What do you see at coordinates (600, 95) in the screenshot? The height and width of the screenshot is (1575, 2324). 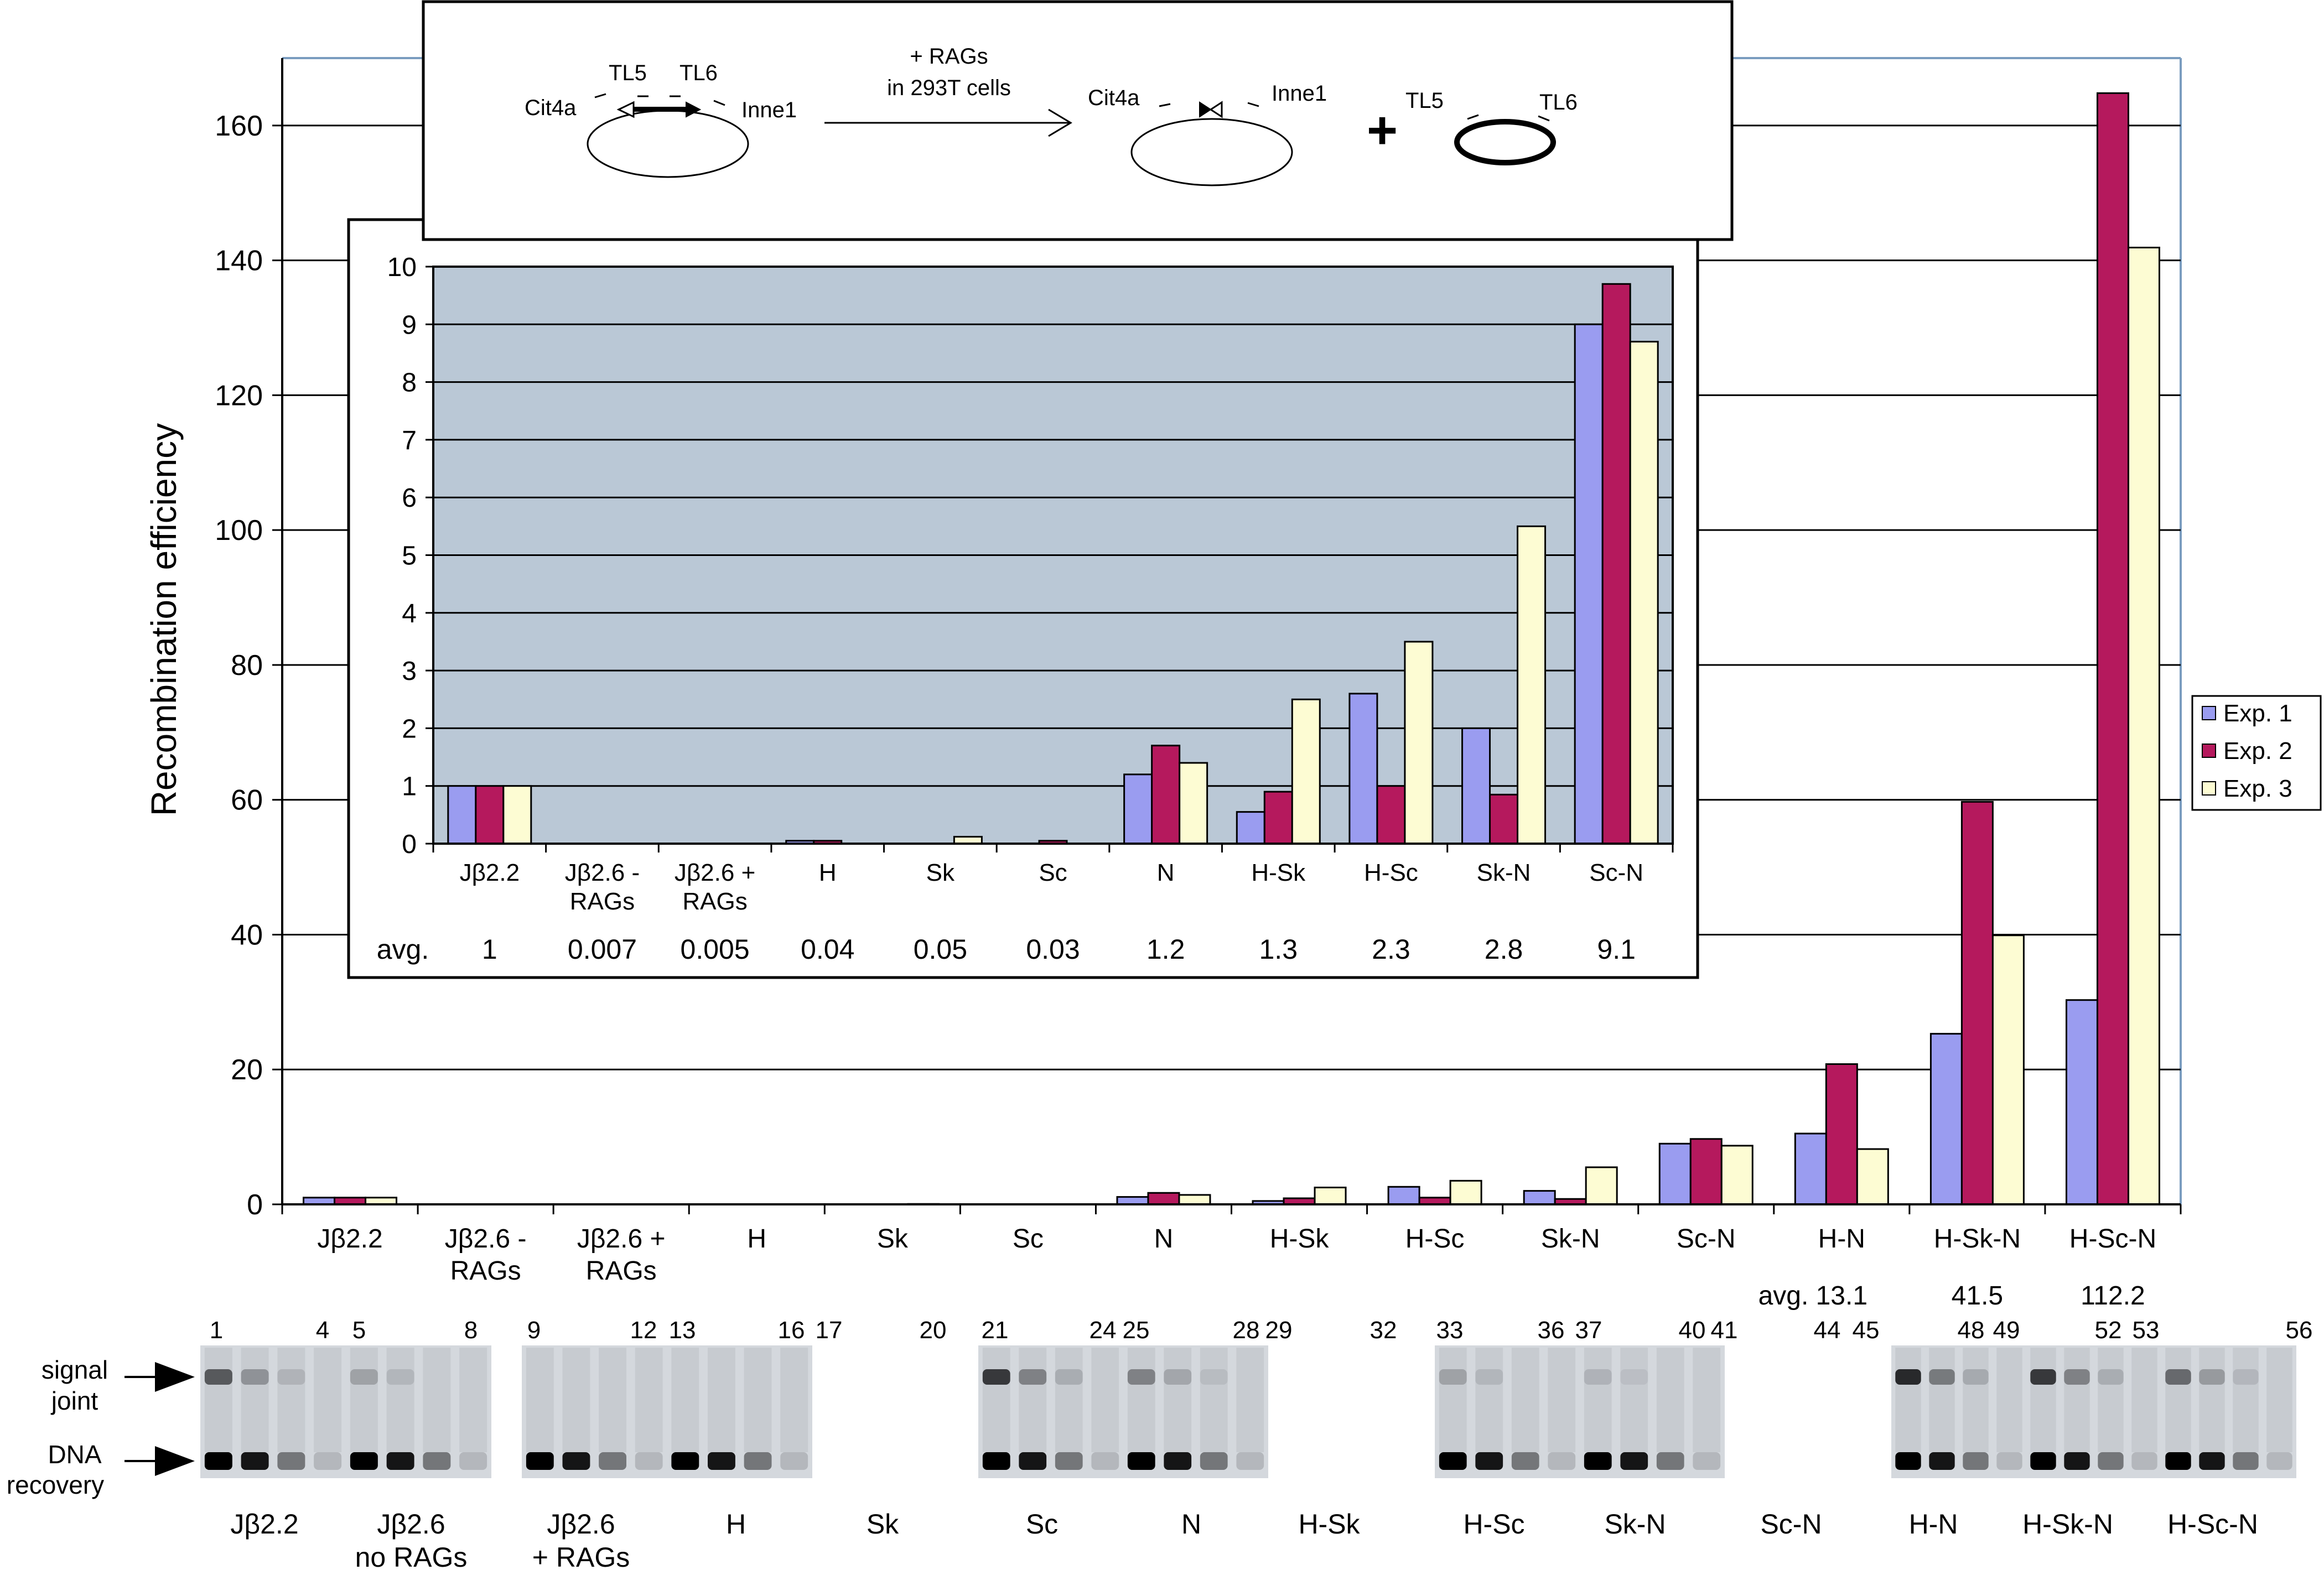 I see `primer-arrow-cit4a` at bounding box center [600, 95].